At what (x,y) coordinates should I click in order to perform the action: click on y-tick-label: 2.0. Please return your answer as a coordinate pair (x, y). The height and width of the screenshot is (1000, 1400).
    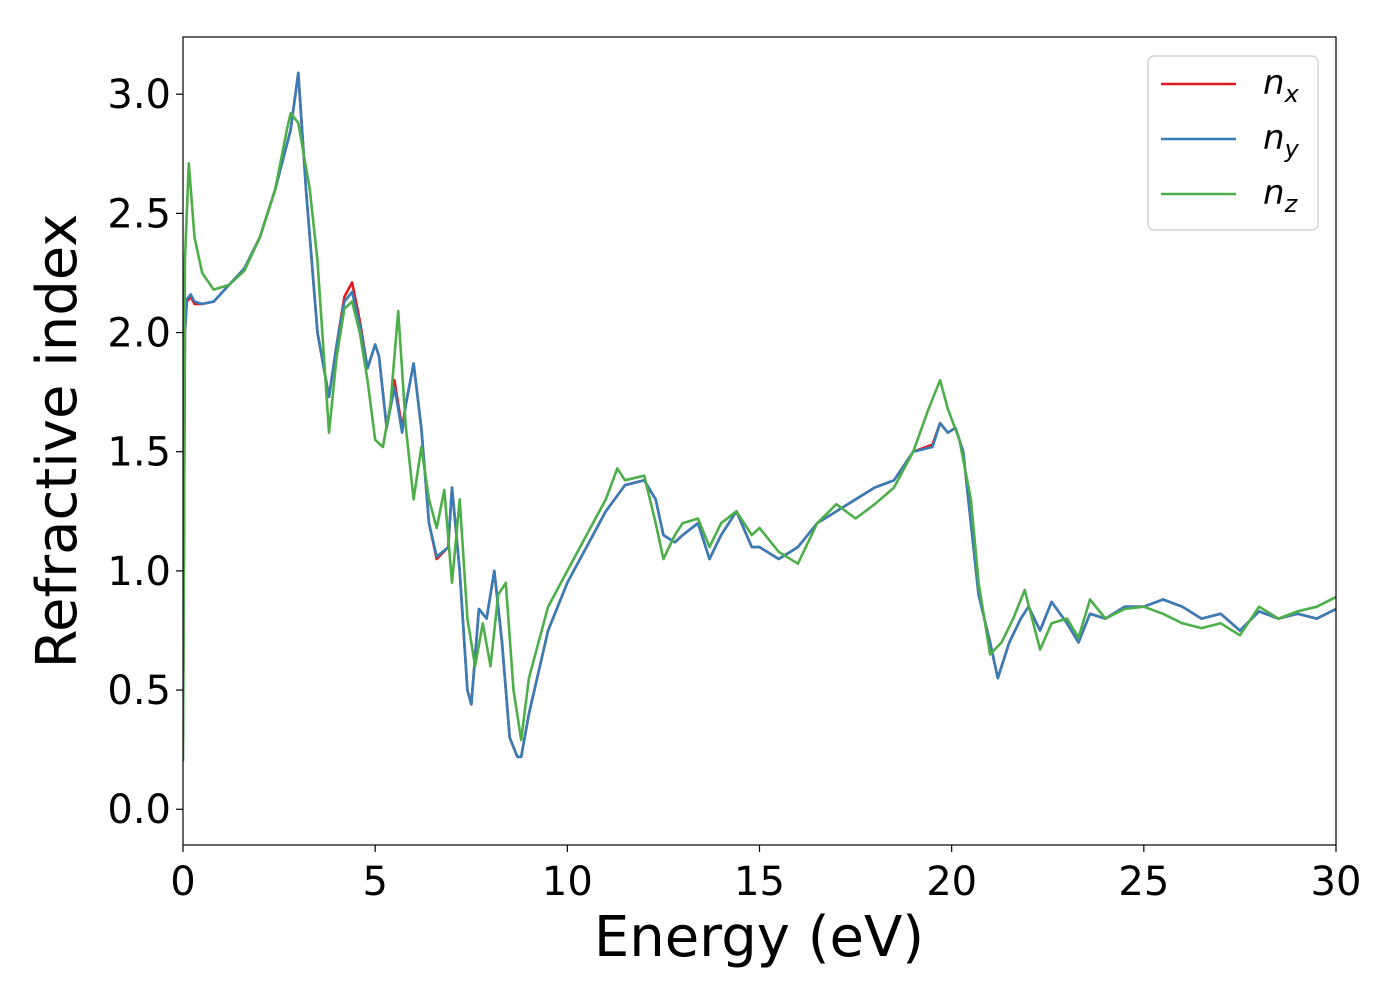
    Looking at the image, I should click on (139, 334).